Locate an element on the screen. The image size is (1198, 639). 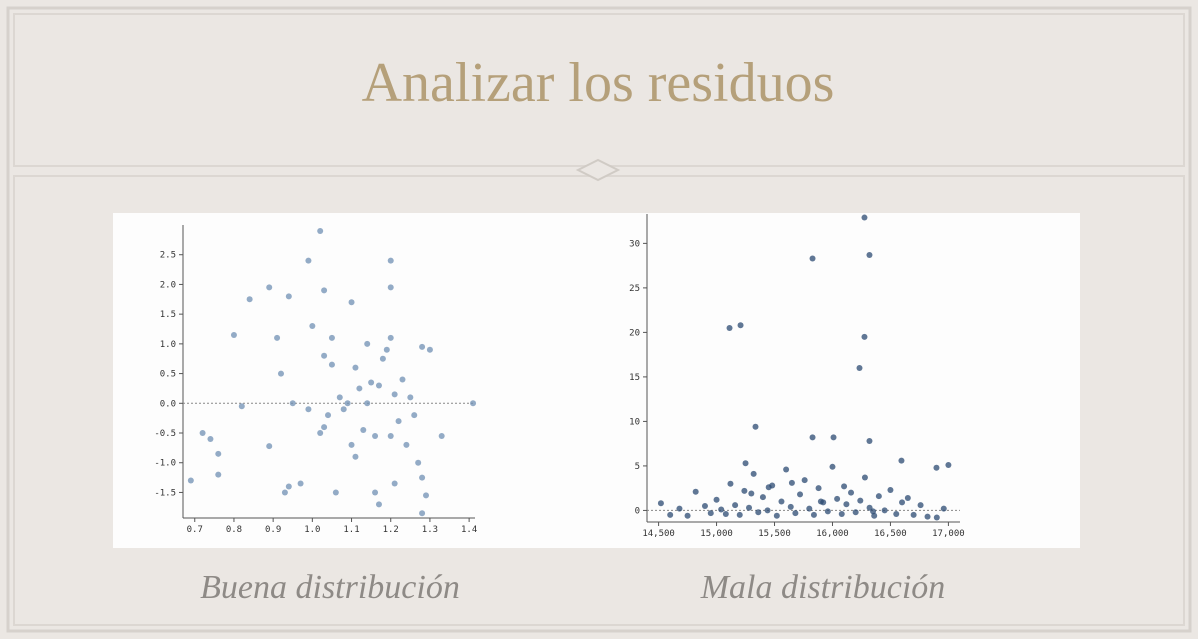
x-tick-label: 15,500 is located at coordinates (774, 534).